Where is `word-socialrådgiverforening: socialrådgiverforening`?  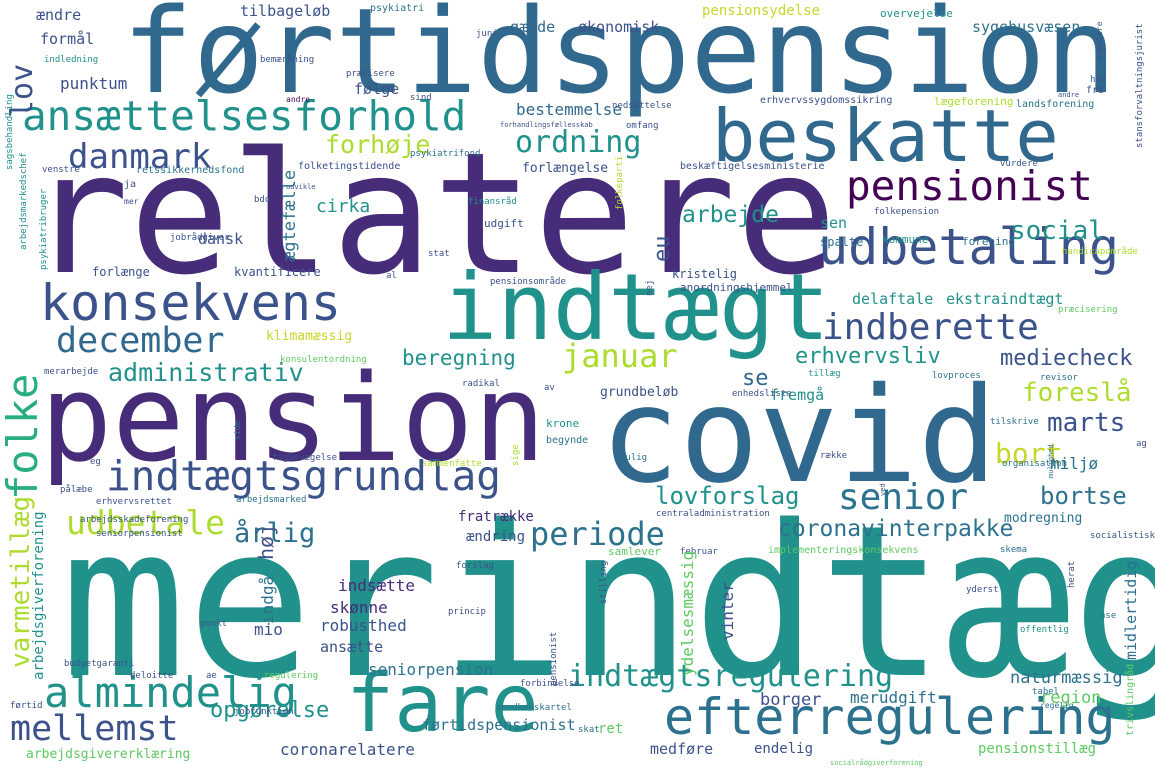
word-socialrådgiverforening: socialrådgiverforening is located at coordinates (876, 763).